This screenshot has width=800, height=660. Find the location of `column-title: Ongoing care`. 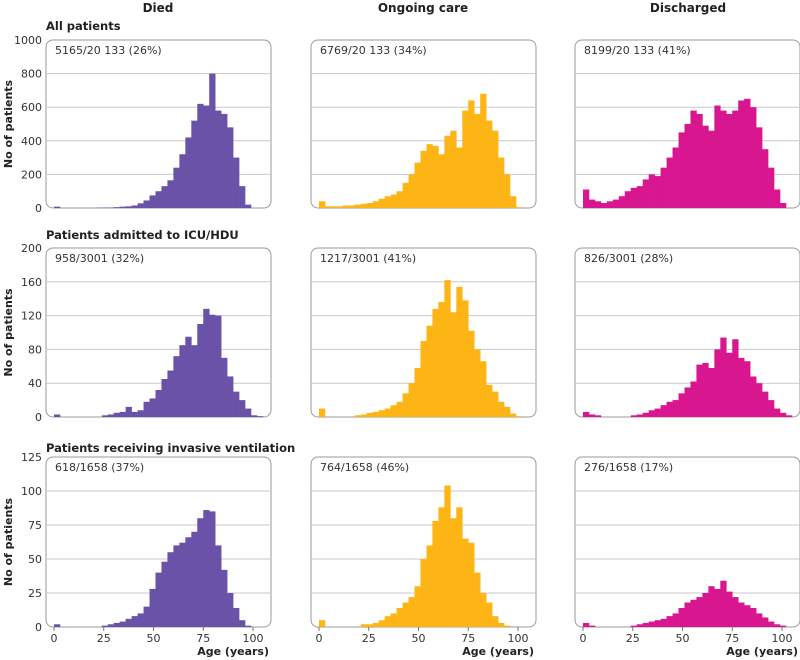

column-title: Ongoing care is located at coordinates (423, 8).